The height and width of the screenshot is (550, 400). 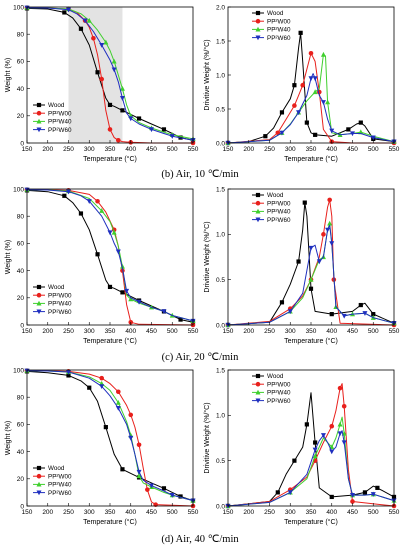 I want to click on y-tick-label: 40, so click(x=21, y=452).